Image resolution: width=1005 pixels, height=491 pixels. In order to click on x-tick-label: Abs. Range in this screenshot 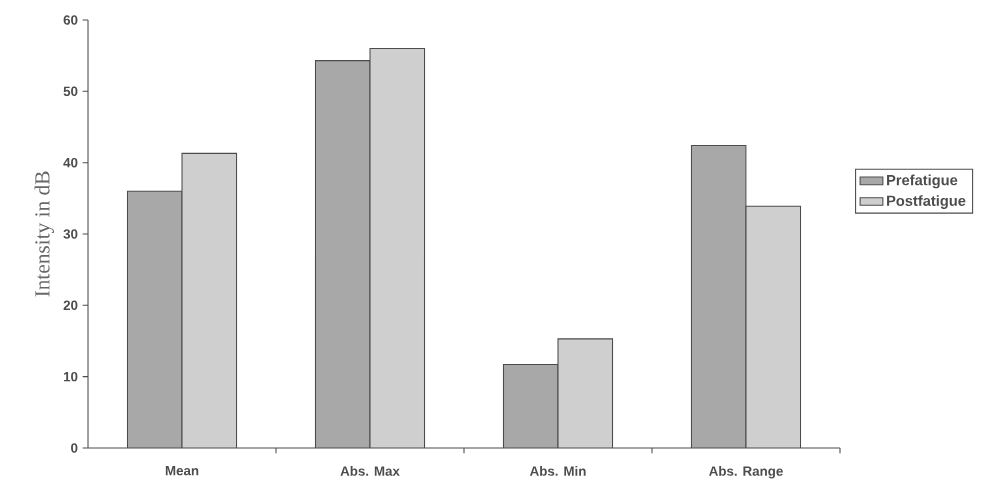, I will do `click(746, 472)`.